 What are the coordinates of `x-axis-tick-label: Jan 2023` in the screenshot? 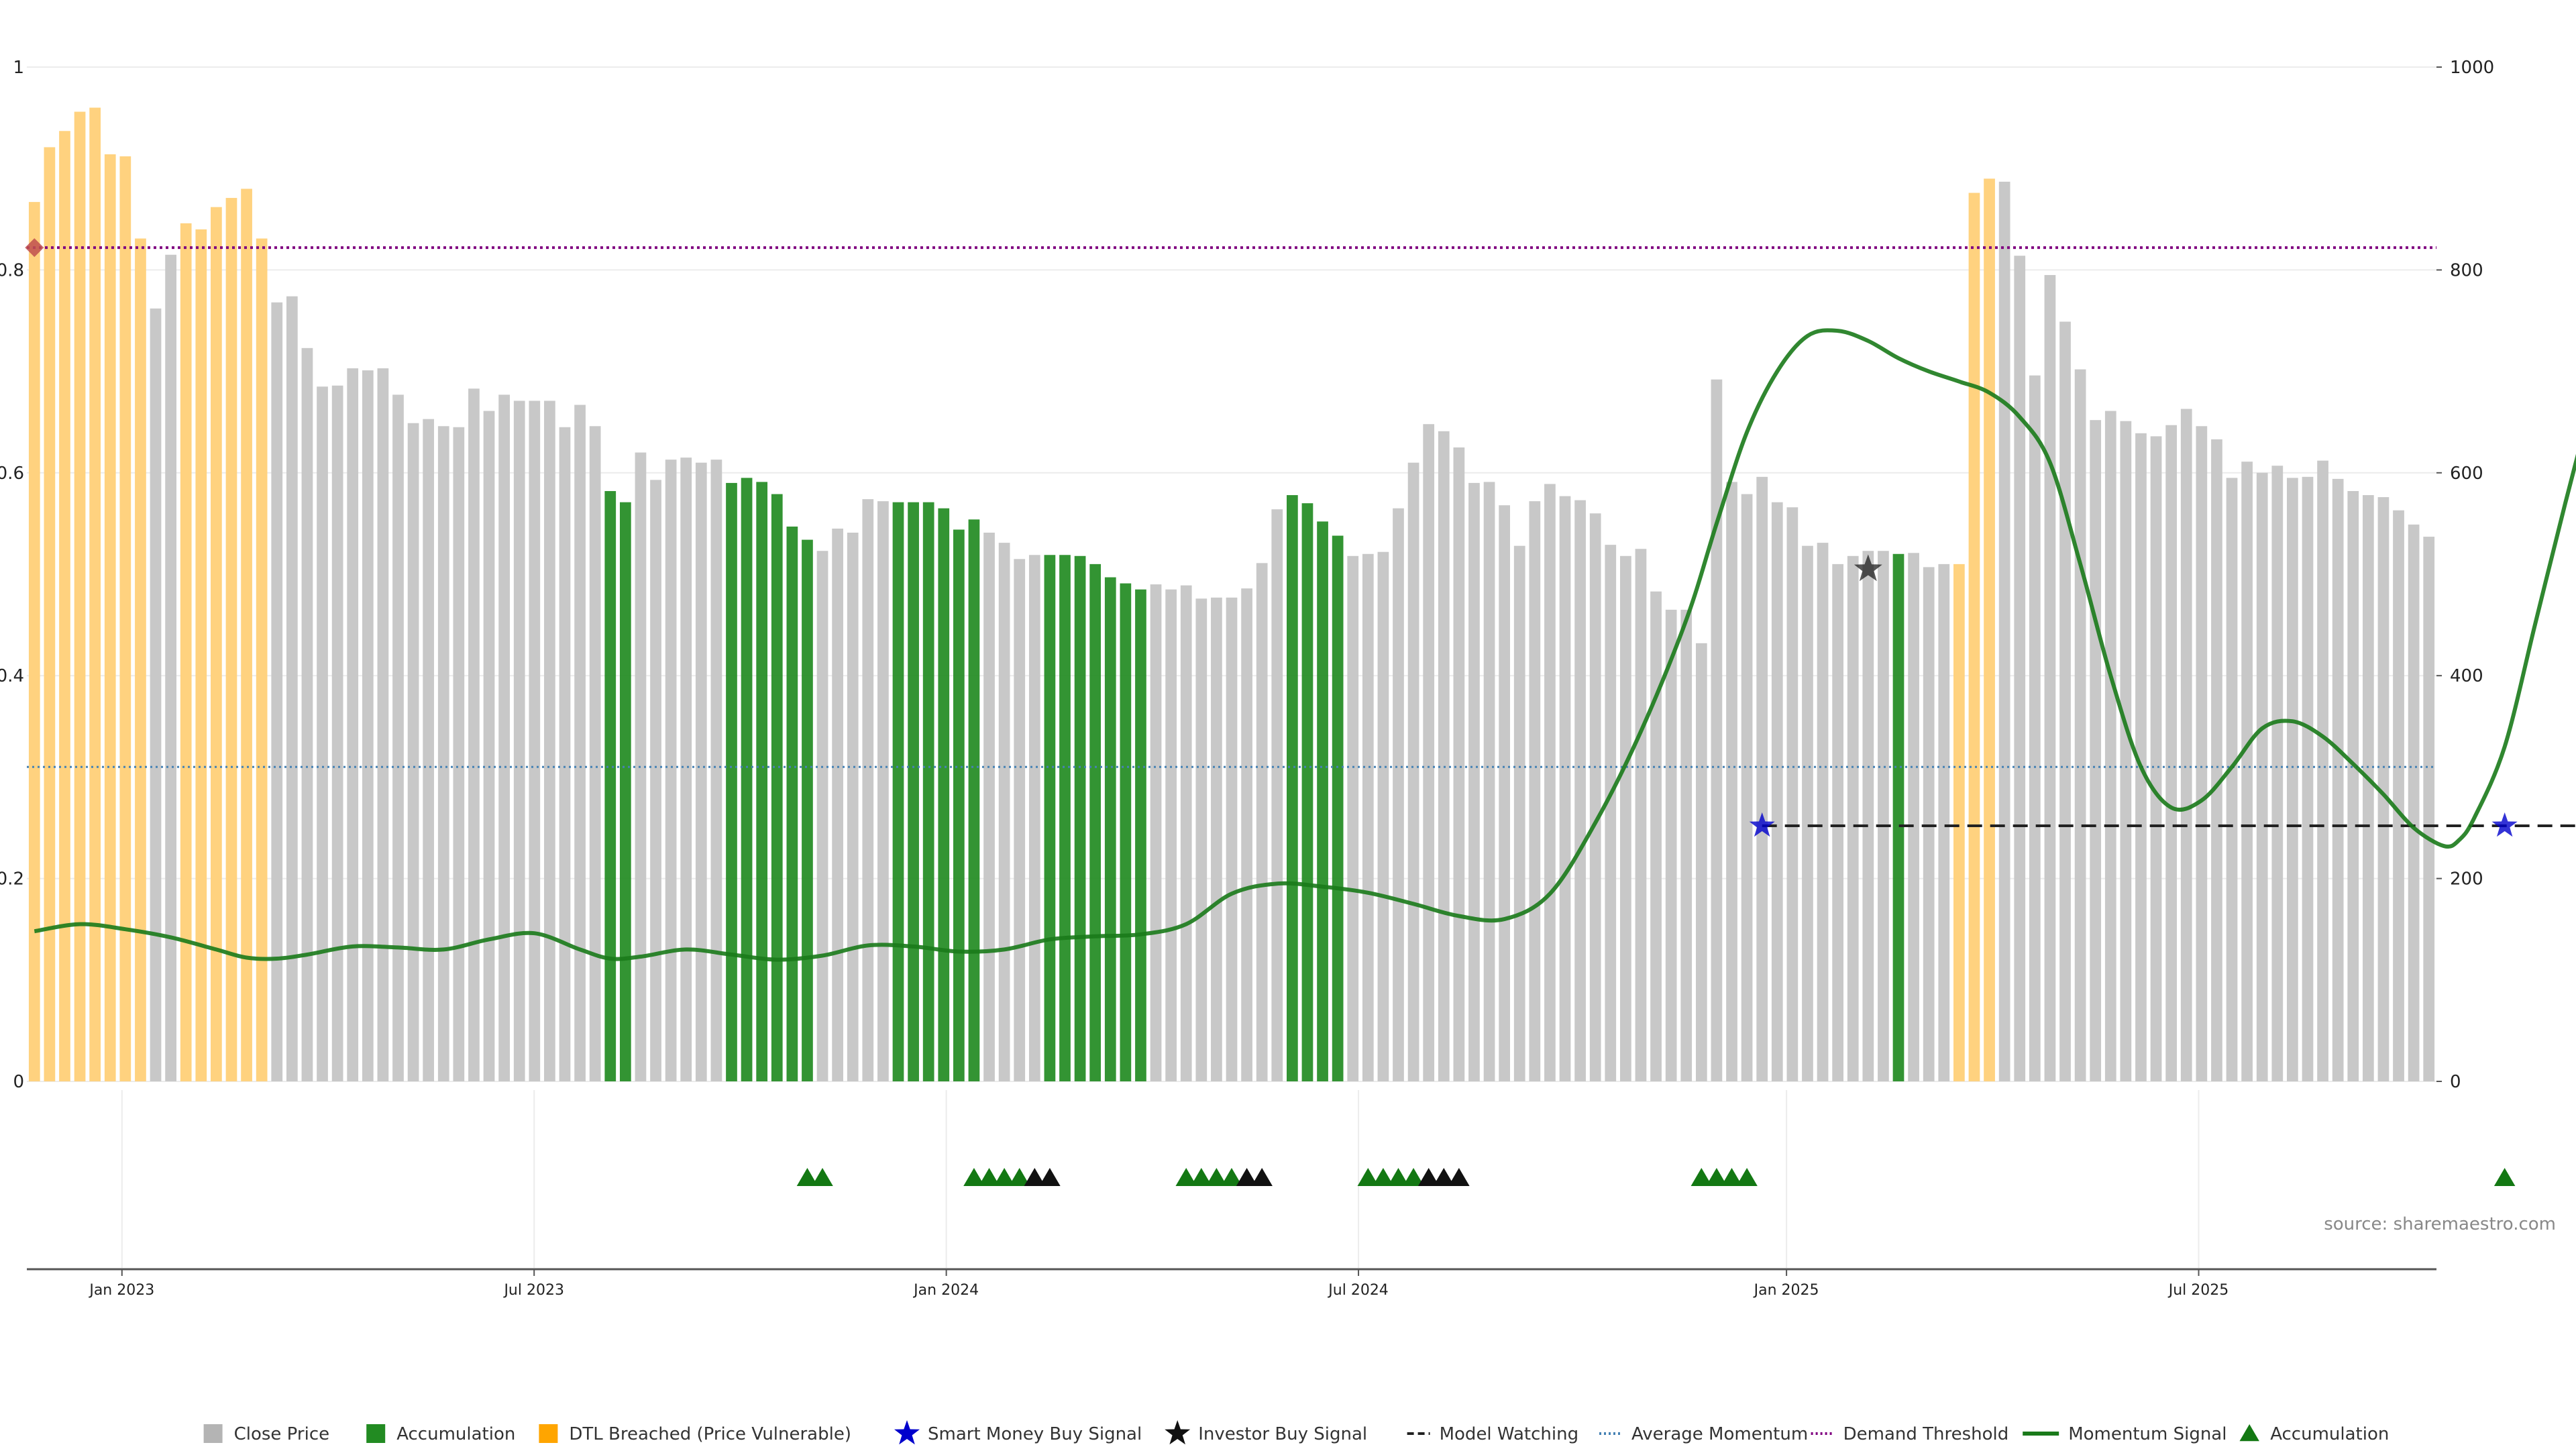 It's located at (121, 1290).